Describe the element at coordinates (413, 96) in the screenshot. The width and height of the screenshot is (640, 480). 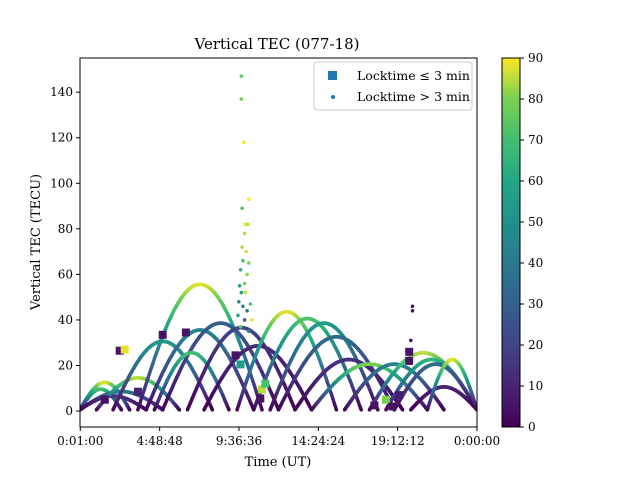
I see `legend-label-locktime-long: Locktime > 3 min` at that location.